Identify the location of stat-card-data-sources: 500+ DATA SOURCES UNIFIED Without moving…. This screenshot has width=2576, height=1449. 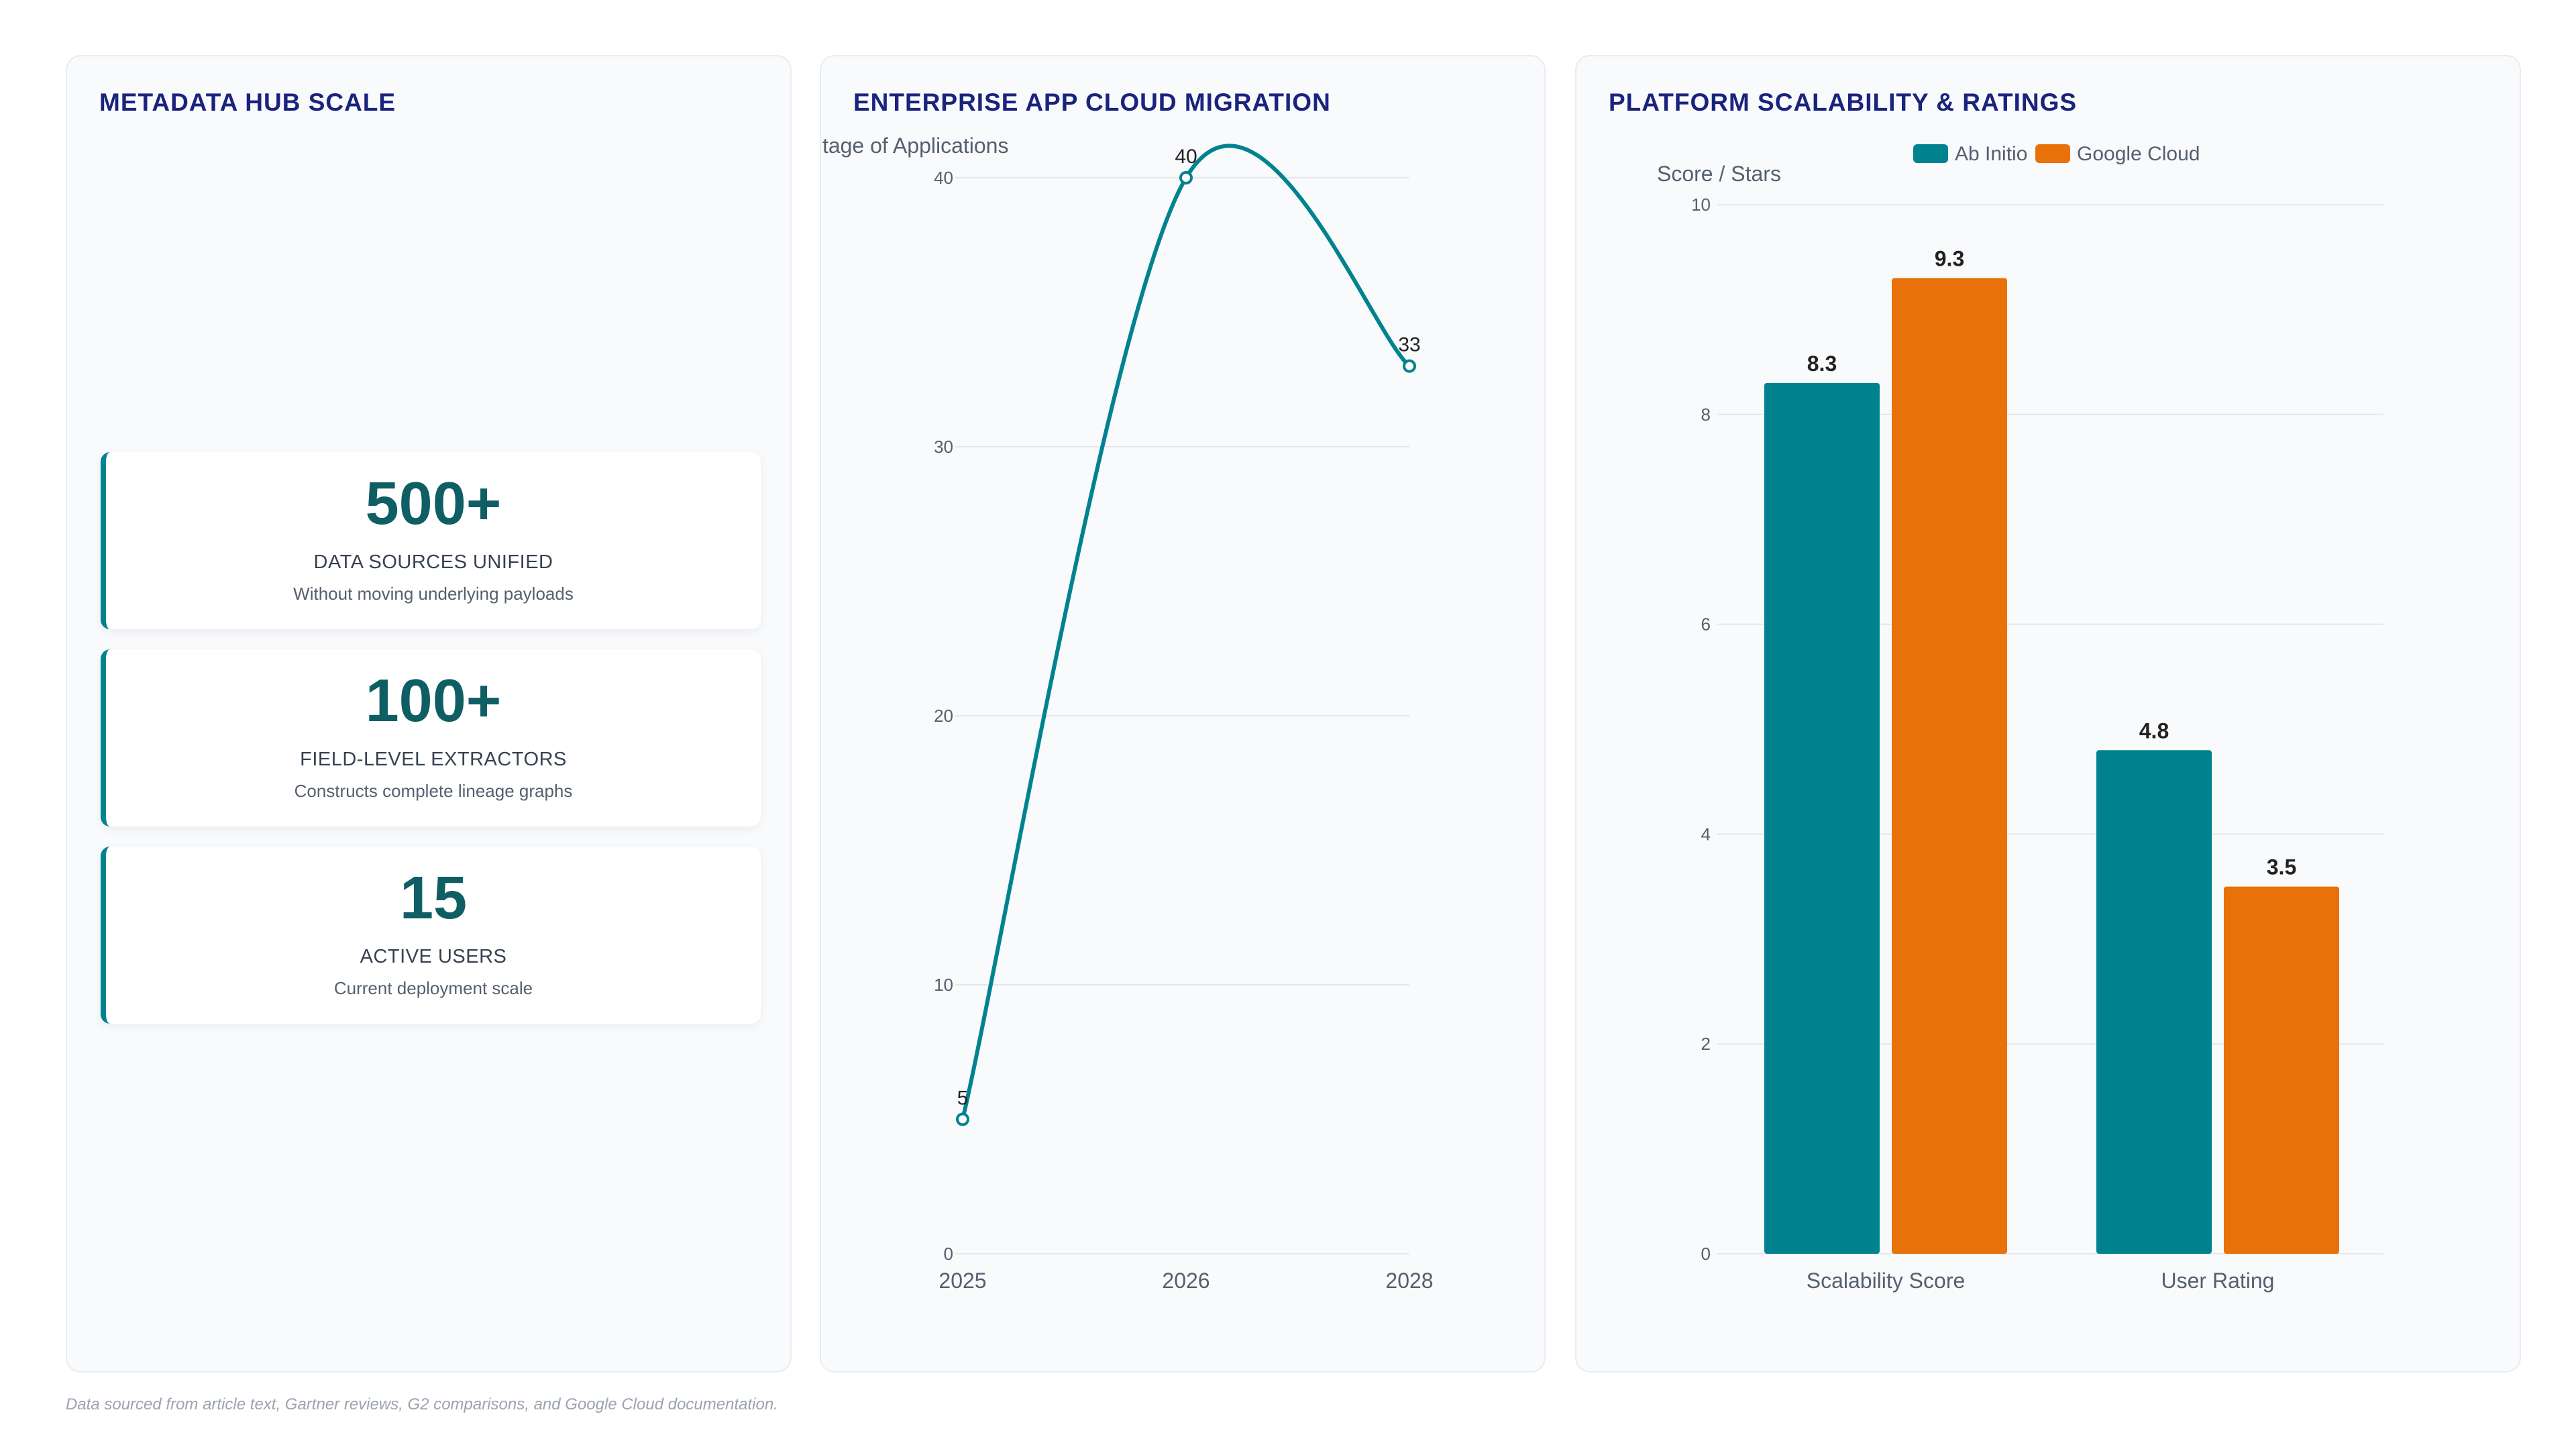
(431, 540).